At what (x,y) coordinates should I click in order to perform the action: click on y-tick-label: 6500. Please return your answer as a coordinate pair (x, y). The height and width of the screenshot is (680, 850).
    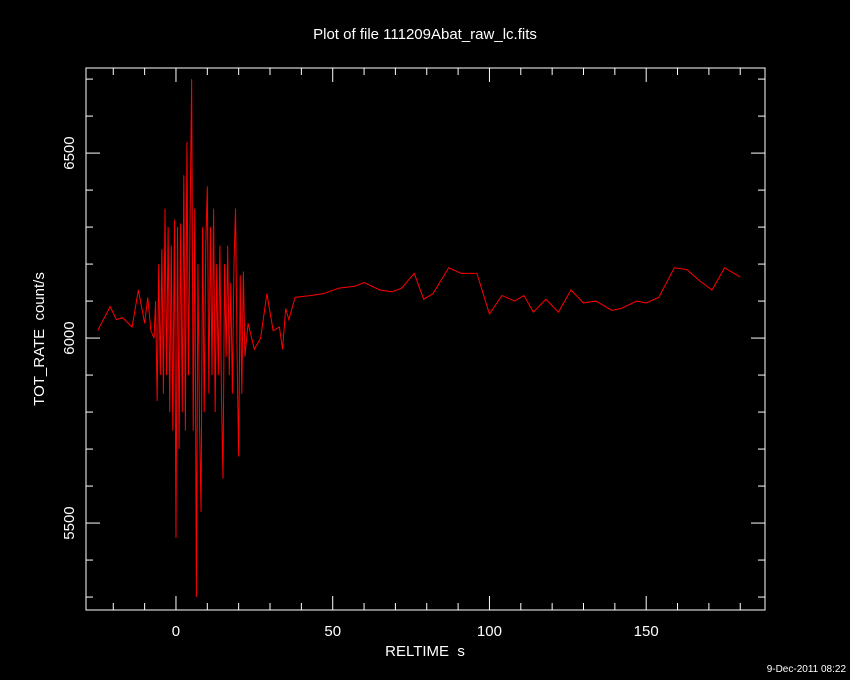
    Looking at the image, I should click on (69, 152).